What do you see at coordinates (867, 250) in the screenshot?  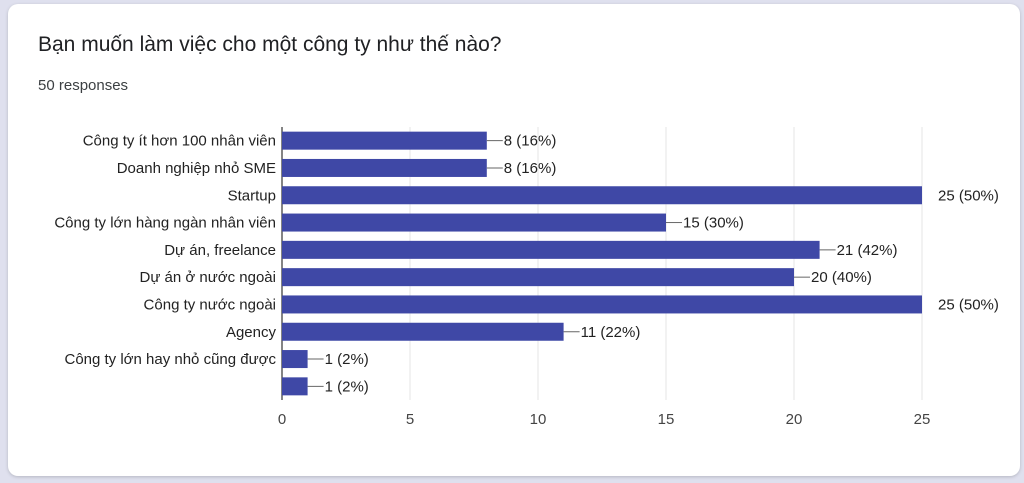 I see `value-label: 21 (42%)` at bounding box center [867, 250].